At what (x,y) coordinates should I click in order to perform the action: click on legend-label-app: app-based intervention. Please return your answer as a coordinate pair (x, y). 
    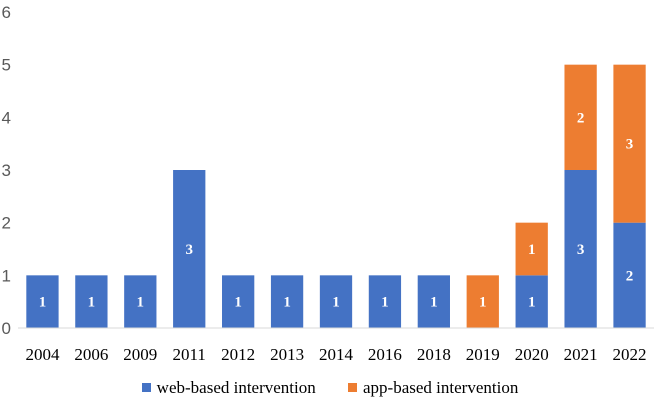
    Looking at the image, I should click on (441, 387).